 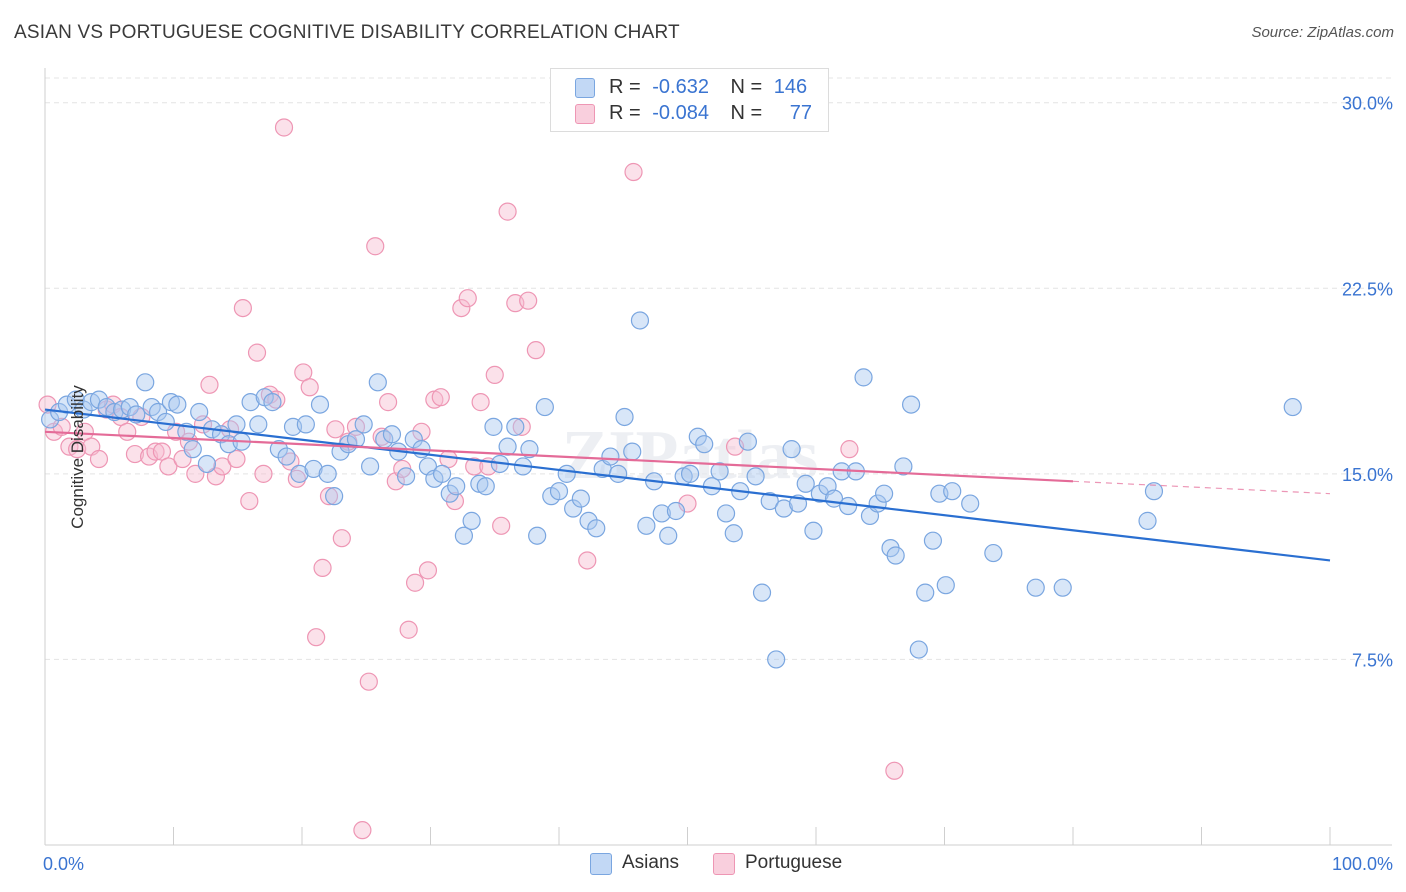 I want to click on y-tick-label: 22.5%, so click(x=1367, y=289).